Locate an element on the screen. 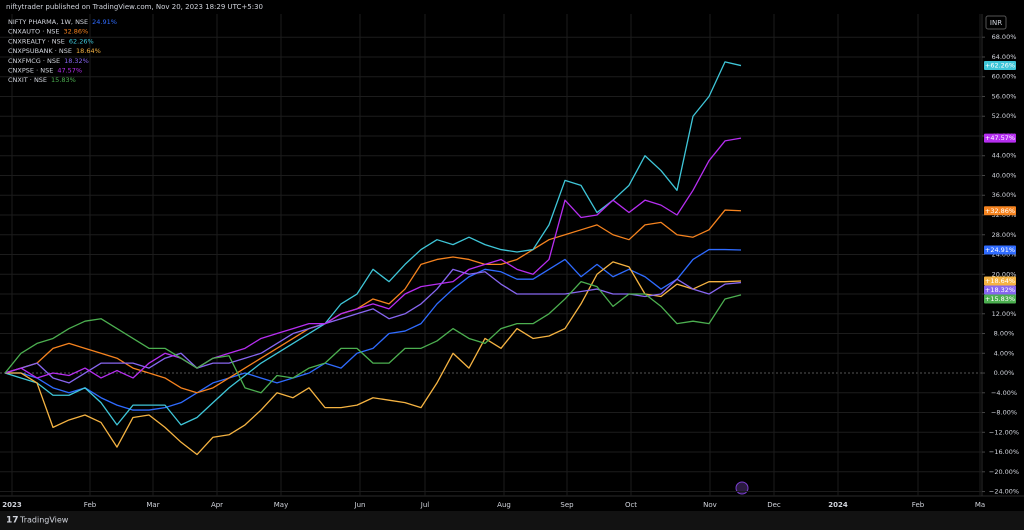 The image size is (1024, 530). y-tick-label: 52.00% is located at coordinates (1004, 116).